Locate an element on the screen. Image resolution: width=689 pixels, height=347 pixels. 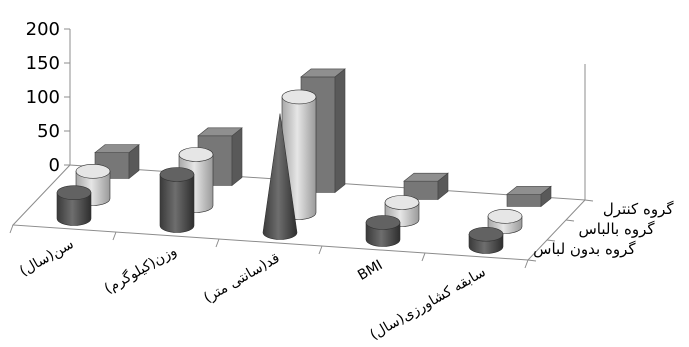
y-tick-label: 50 is located at coordinates (48, 131).